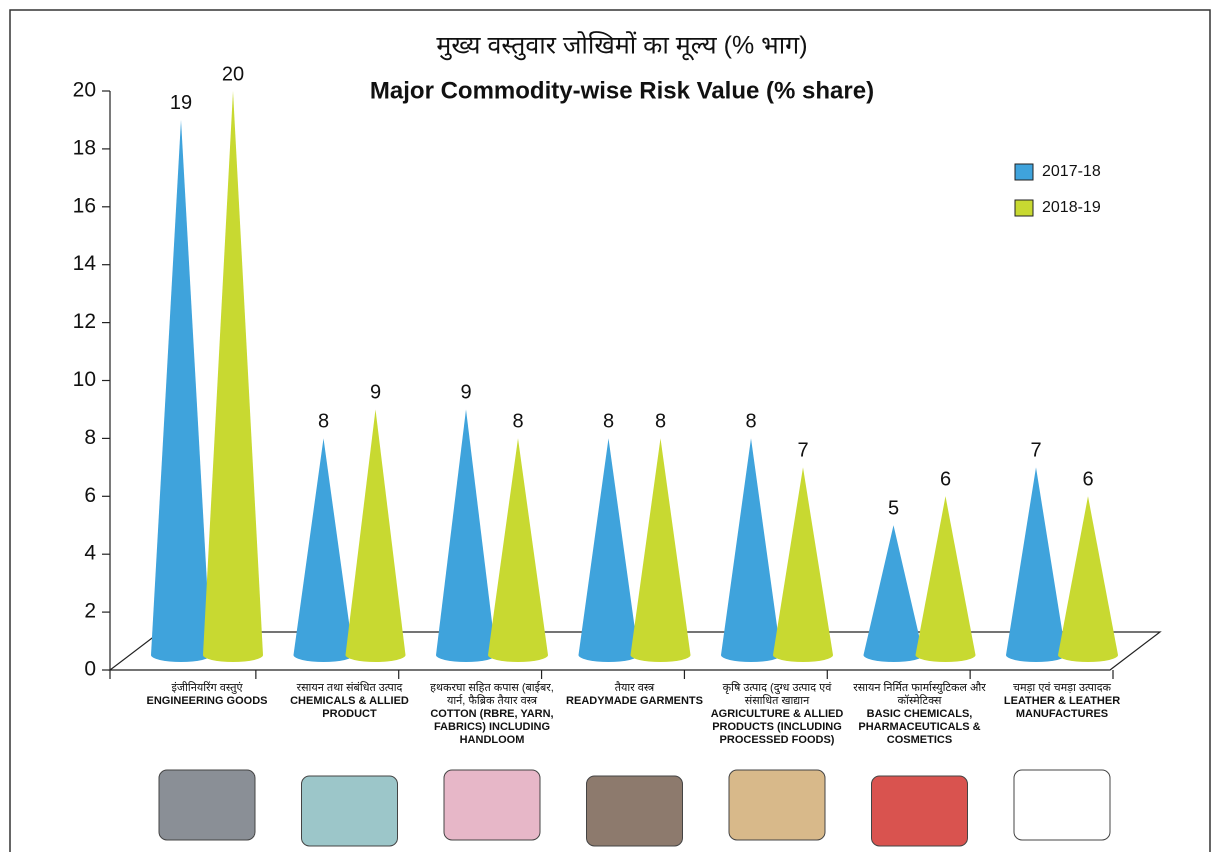 The image size is (1220, 852). I want to click on y-tick-label: 12, so click(84, 321).